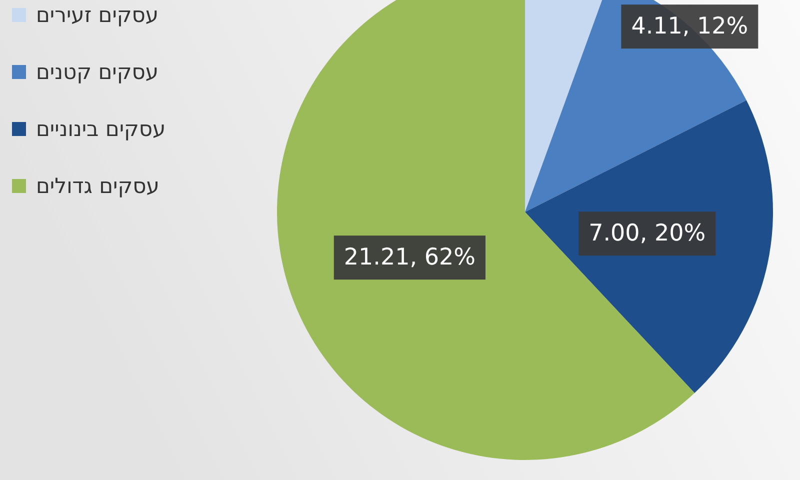 This screenshot has width=800, height=480. Describe the element at coordinates (101, 129) in the screenshot. I see `legend-label: עסקים בינוניים` at that location.